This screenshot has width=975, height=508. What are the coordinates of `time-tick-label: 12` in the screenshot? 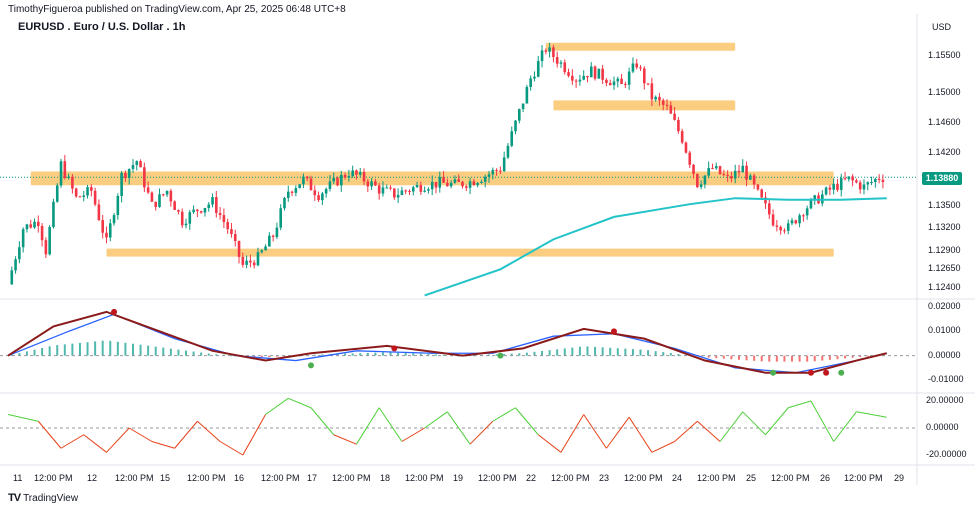 It's located at (92, 478).